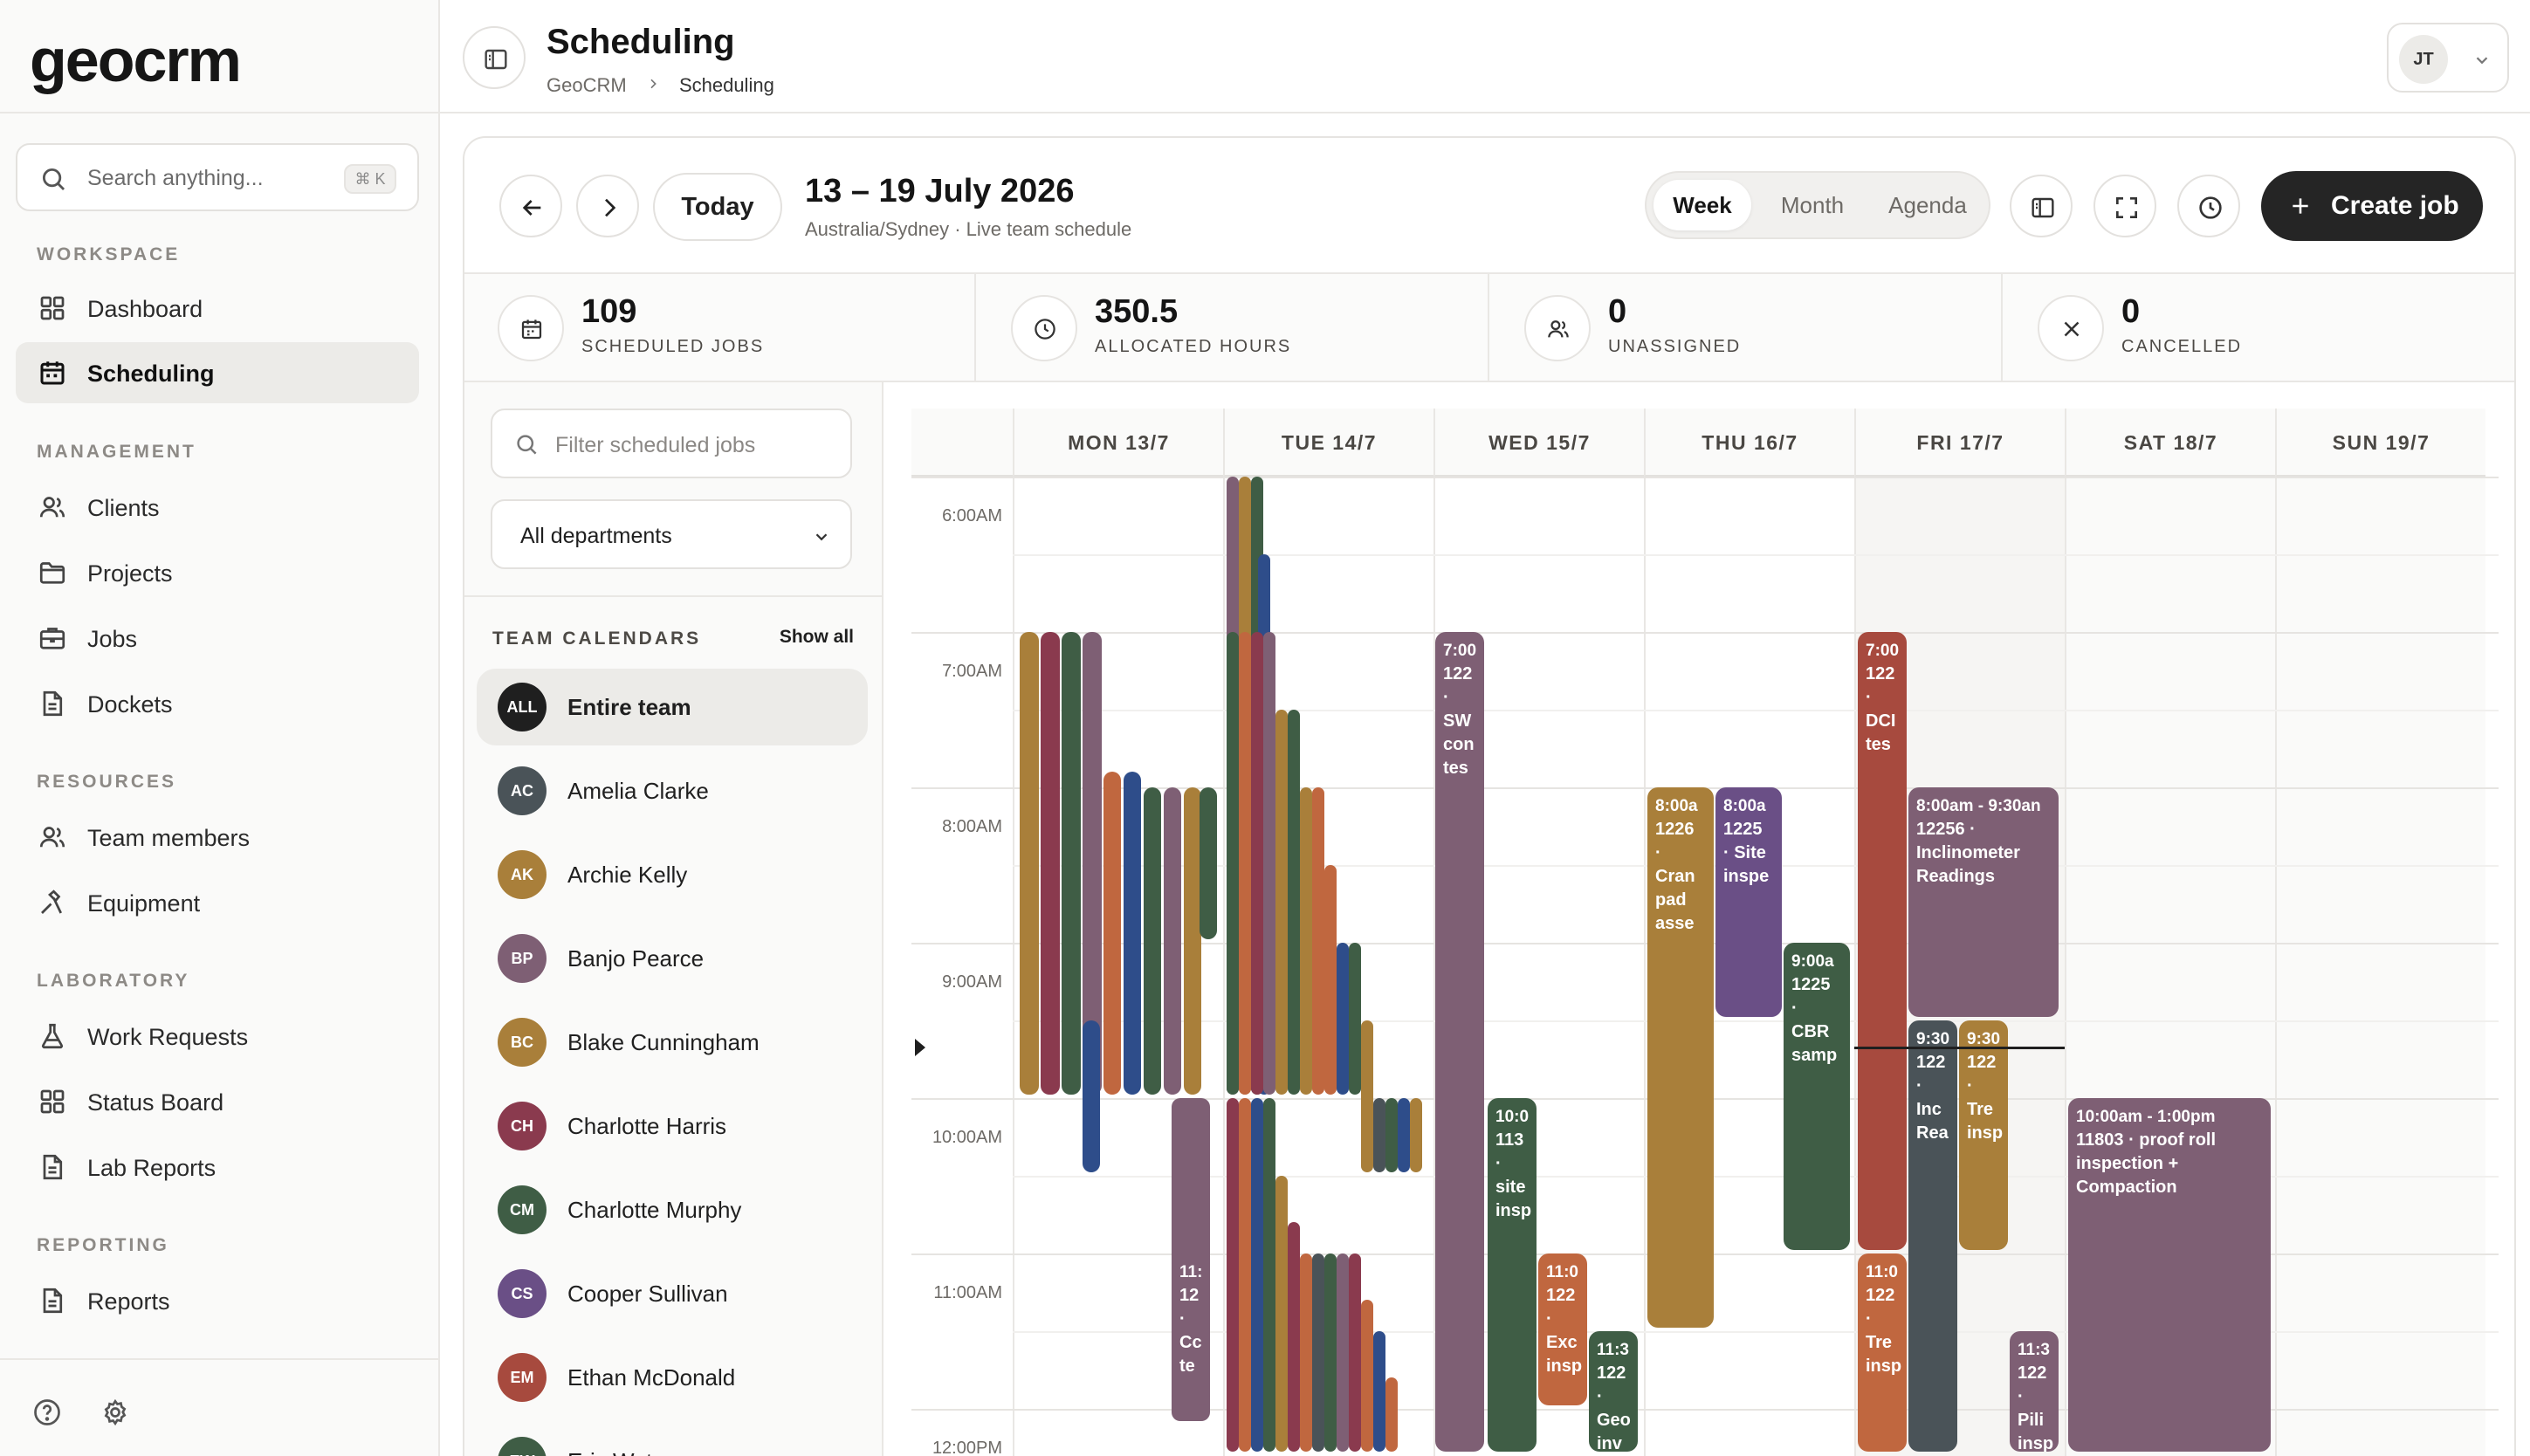  What do you see at coordinates (672, 1439) in the screenshot?
I see `team-member-eric-watson: EW Eric Watson` at bounding box center [672, 1439].